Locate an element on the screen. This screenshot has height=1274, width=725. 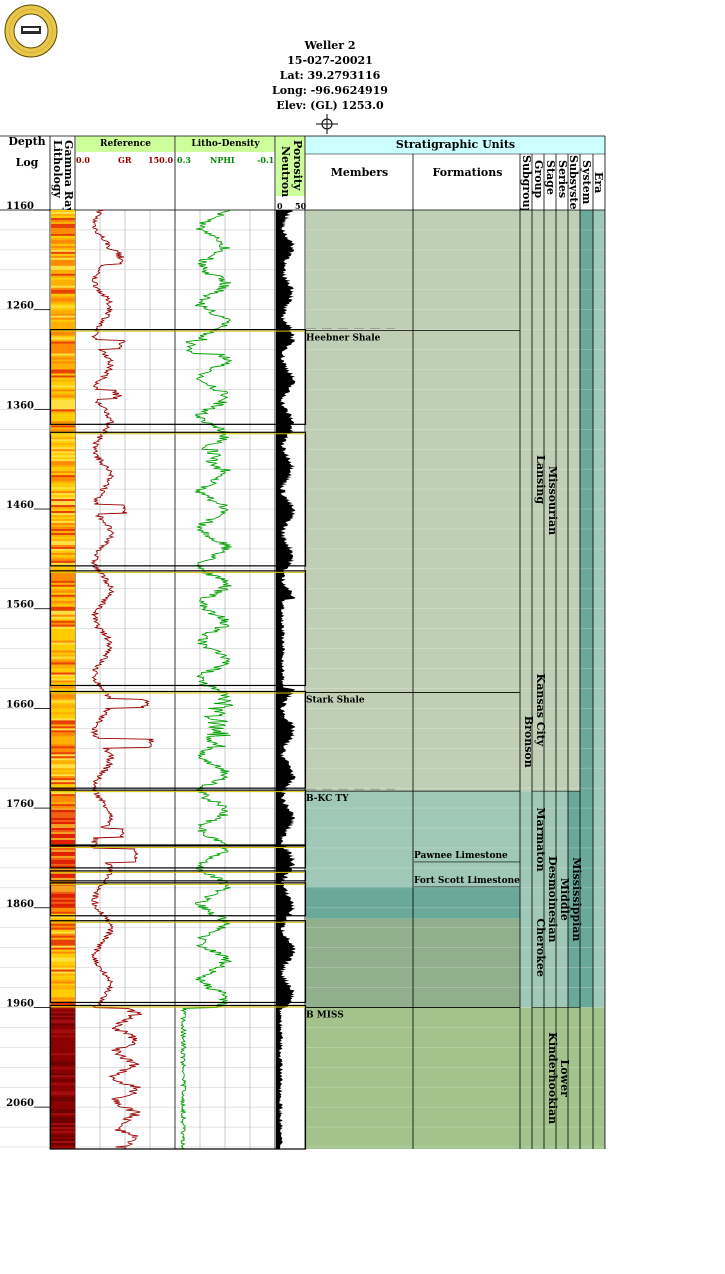
member-label: B-KC TY is located at coordinates (327, 799).